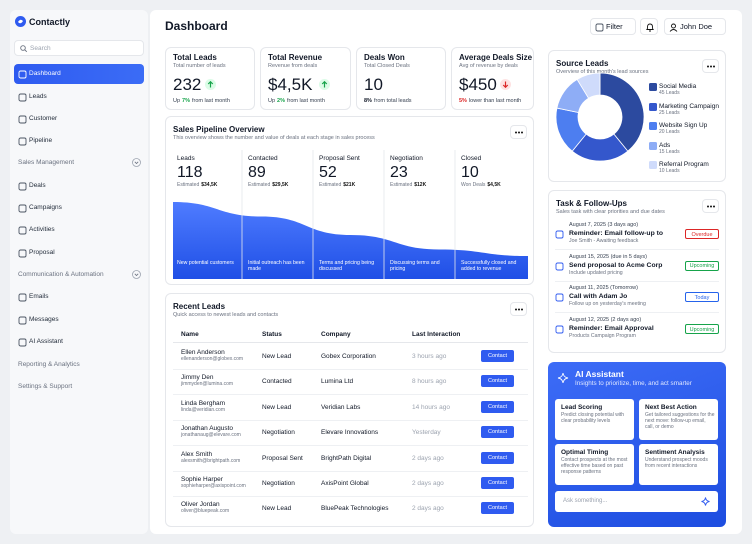 The image size is (752, 544). I want to click on nav-item: AI Assistant, so click(79, 342).